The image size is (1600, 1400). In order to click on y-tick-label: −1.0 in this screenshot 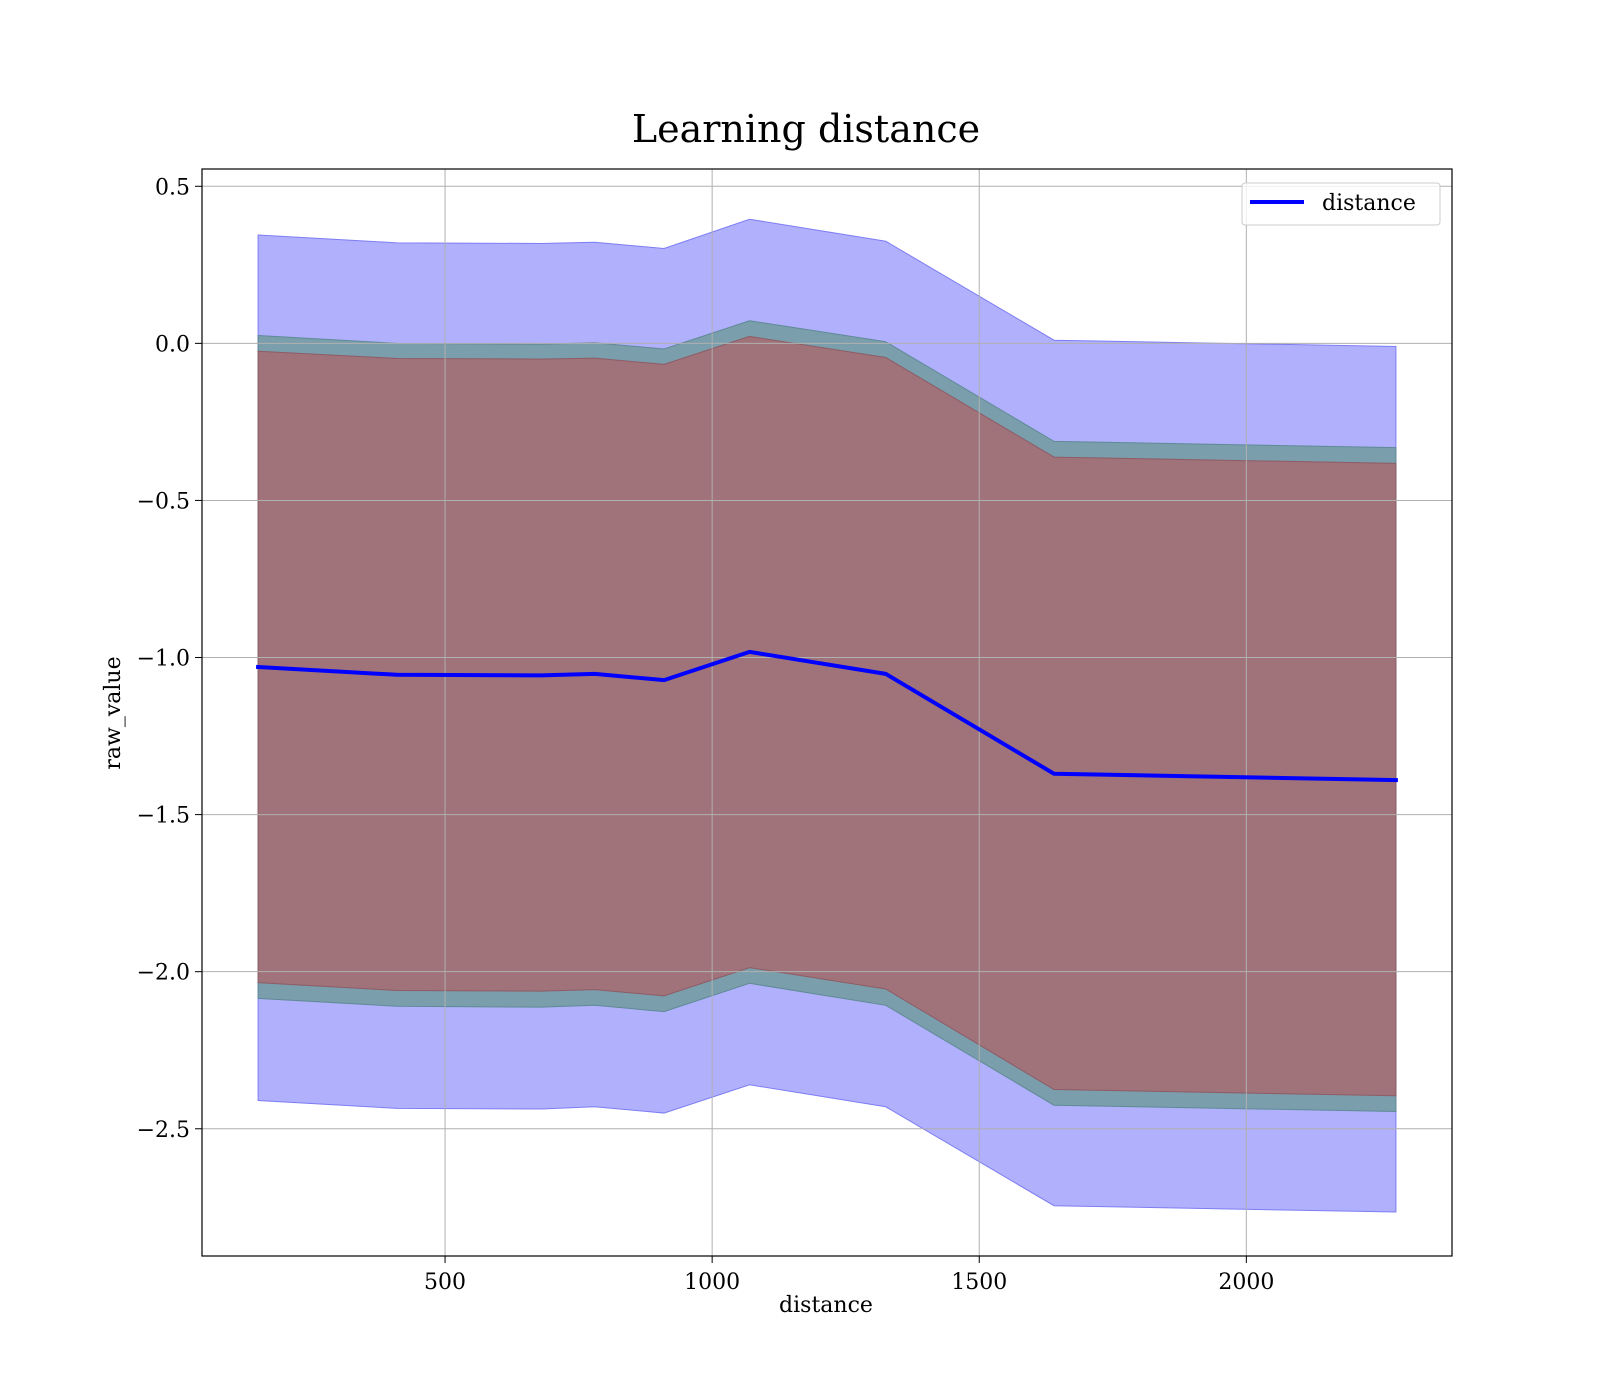, I will do `click(163, 659)`.